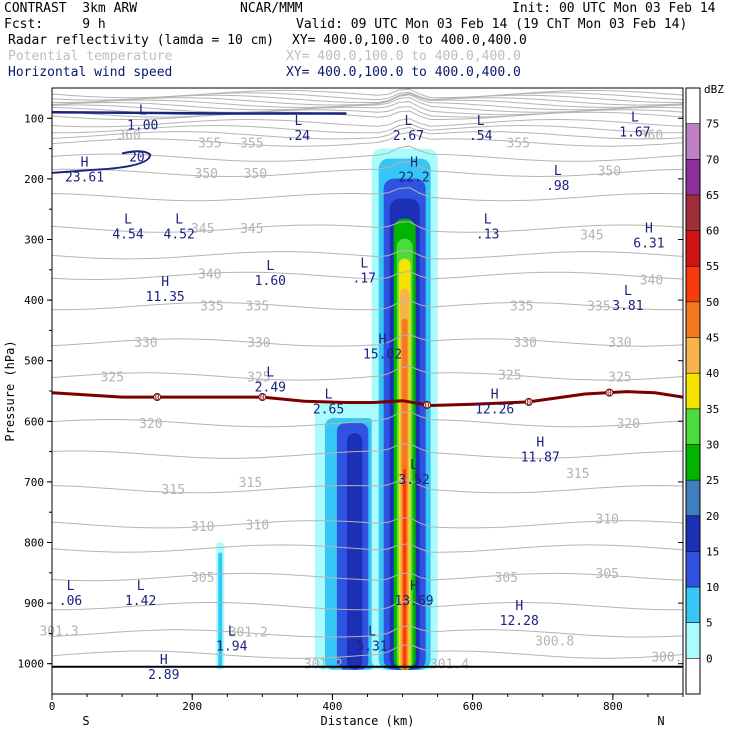 The height and width of the screenshot is (740, 740). What do you see at coordinates (712, 373) in the screenshot?
I see `colorbar-label: 40` at bounding box center [712, 373].